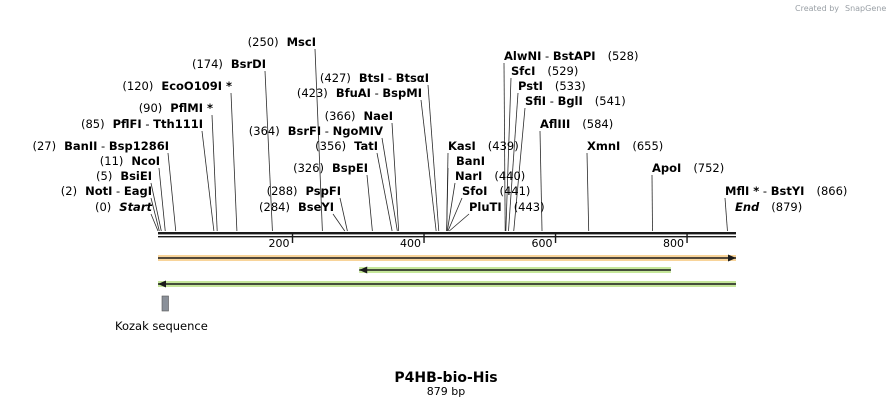  What do you see at coordinates (80, 146) in the screenshot?
I see `site-name: BanII` at bounding box center [80, 146].